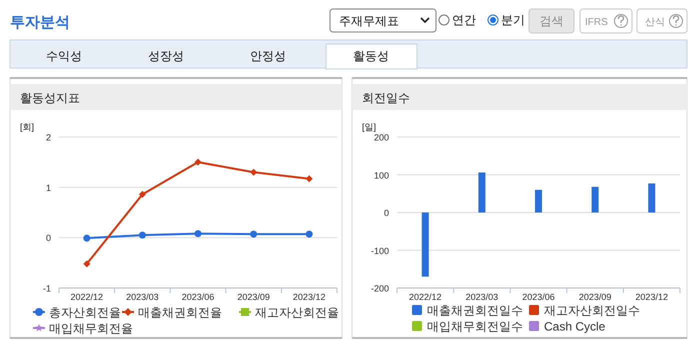 The width and height of the screenshot is (697, 342). What do you see at coordinates (596, 22) in the screenshot?
I see `text: IFRS` at bounding box center [596, 22].